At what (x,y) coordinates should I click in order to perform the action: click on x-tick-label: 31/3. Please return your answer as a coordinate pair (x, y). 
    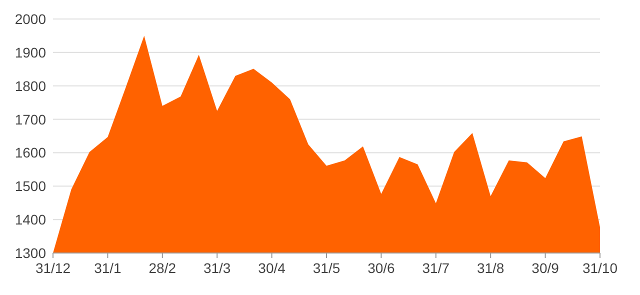
    Looking at the image, I should click on (217, 268).